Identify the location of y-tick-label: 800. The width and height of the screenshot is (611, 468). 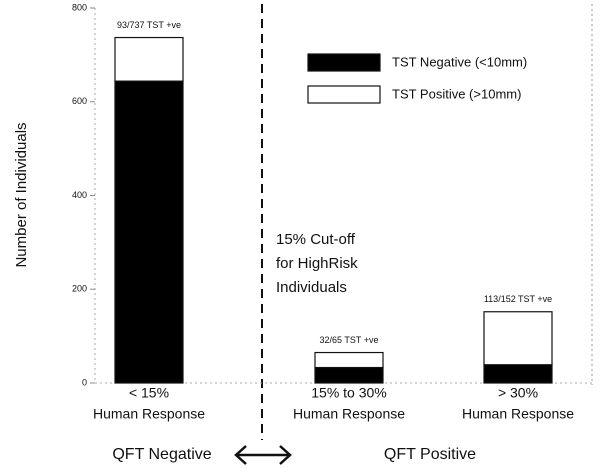
(79, 7).